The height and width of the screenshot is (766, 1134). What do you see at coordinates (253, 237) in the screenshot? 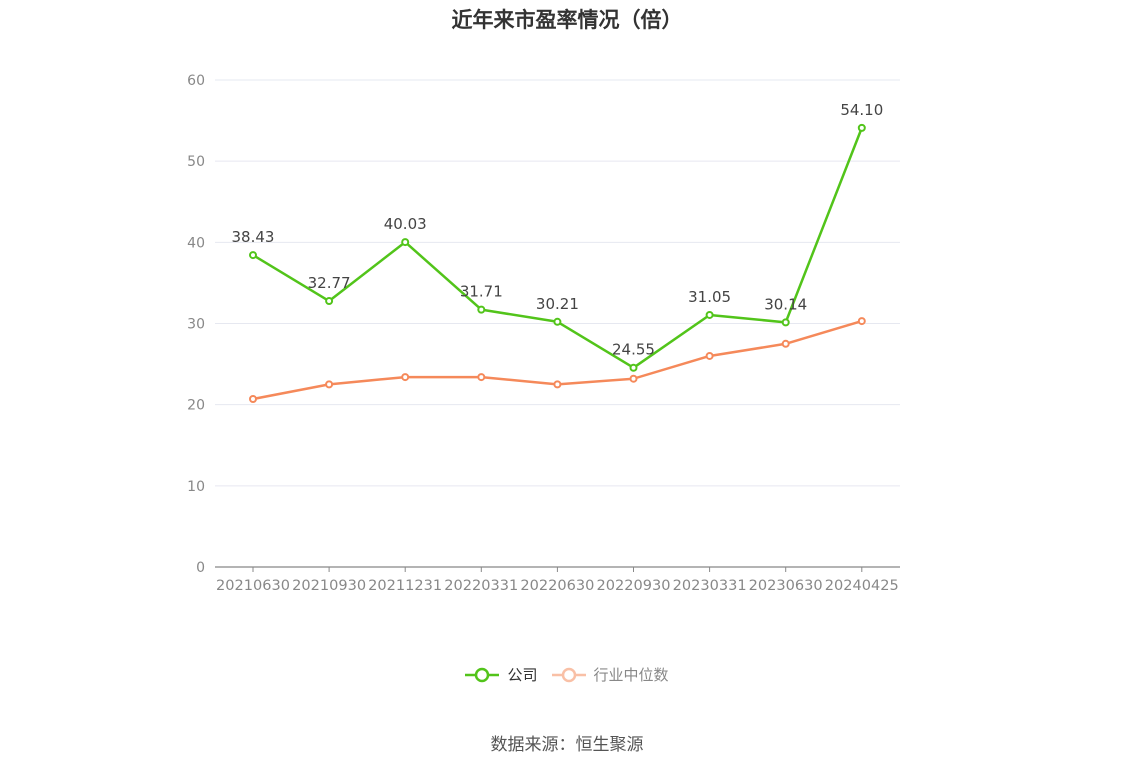
I see `data-label: 38.43` at bounding box center [253, 237].